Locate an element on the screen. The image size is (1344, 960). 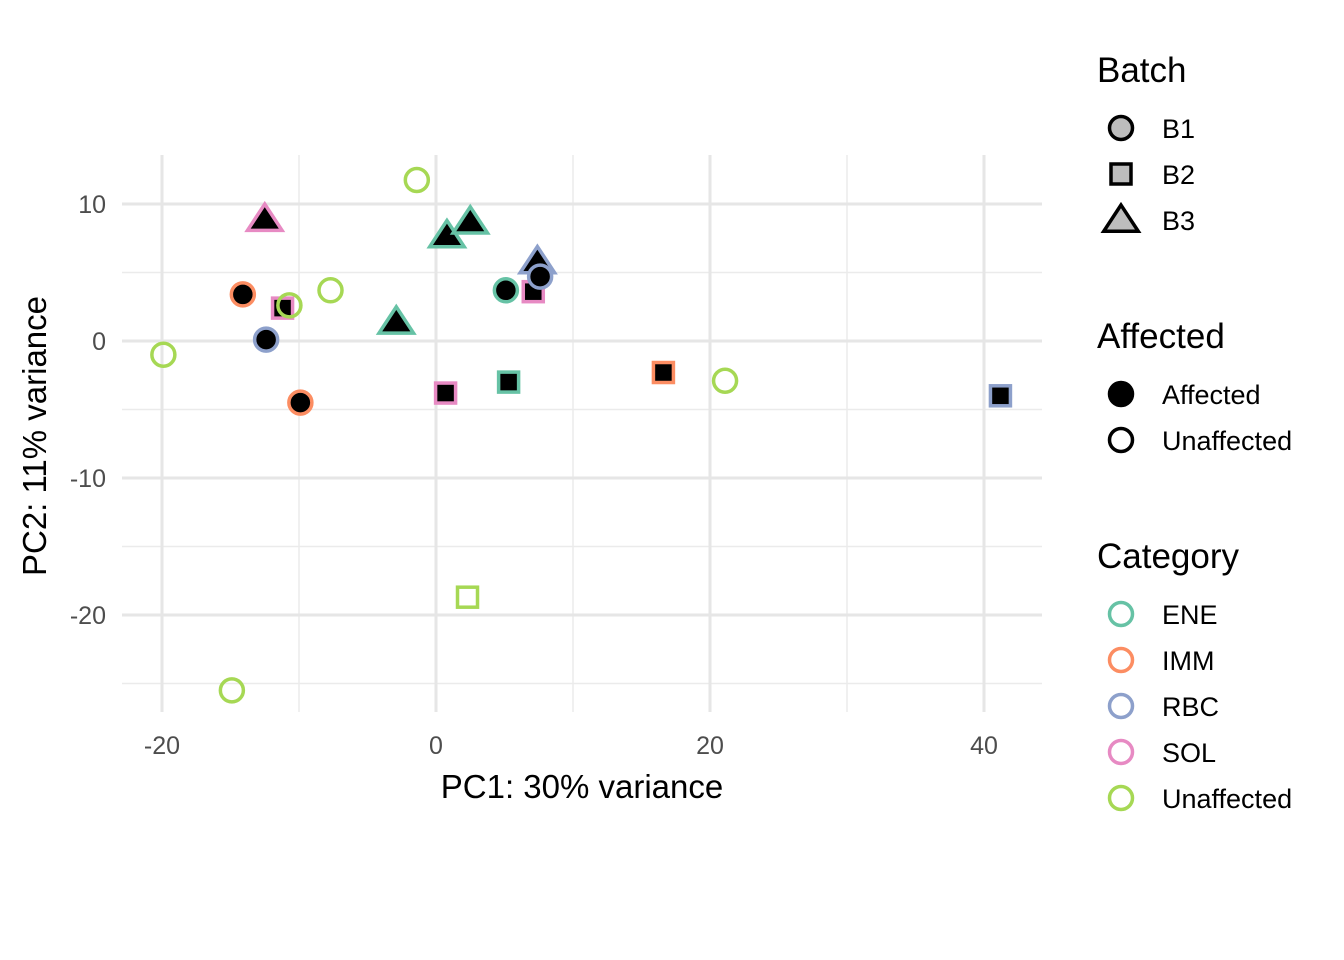
y-tick-label: 10 is located at coordinates (92, 205).